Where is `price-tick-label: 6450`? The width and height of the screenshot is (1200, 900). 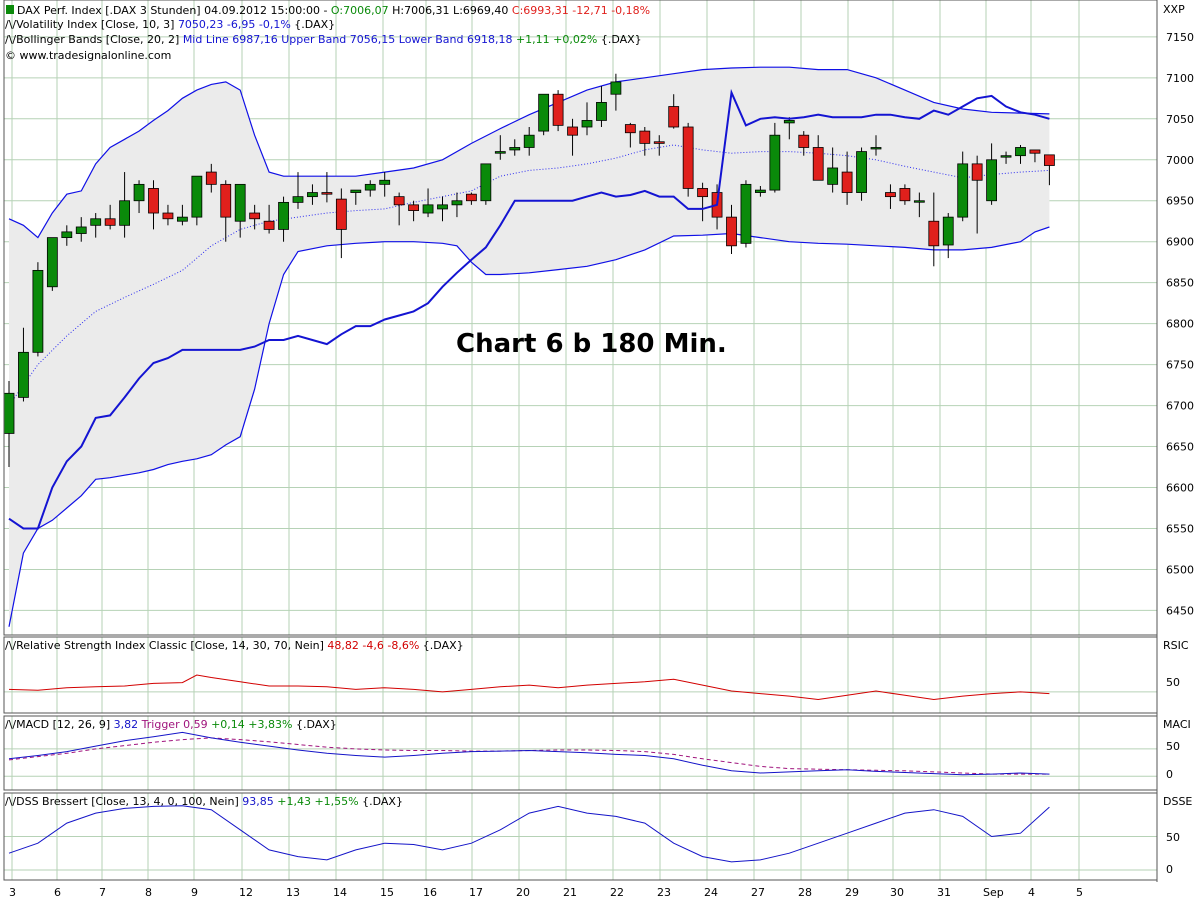
price-tick-label: 6450 is located at coordinates (1180, 610).